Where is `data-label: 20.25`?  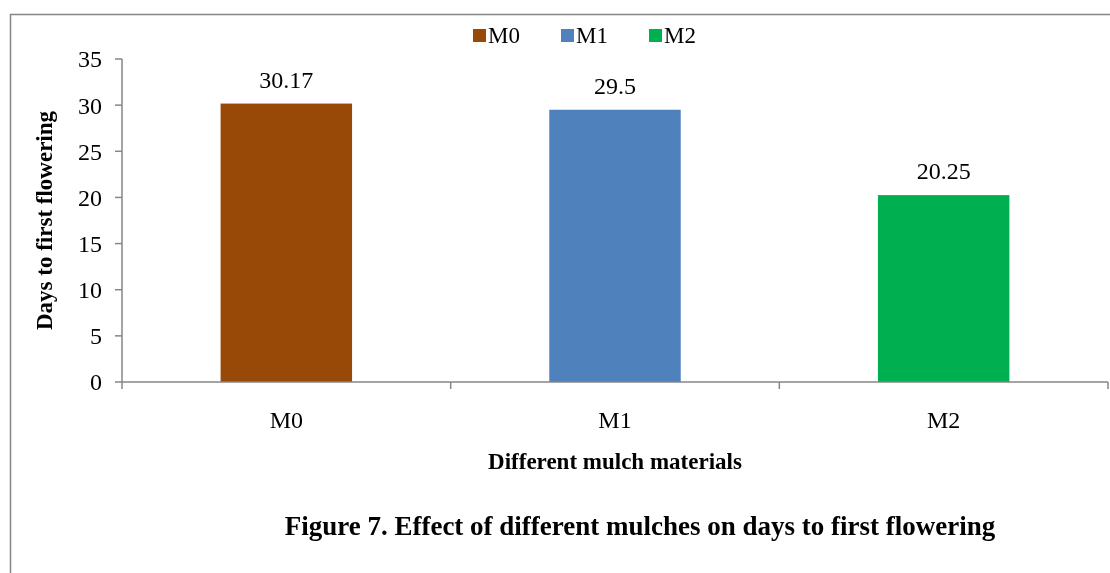 data-label: 20.25 is located at coordinates (943, 171).